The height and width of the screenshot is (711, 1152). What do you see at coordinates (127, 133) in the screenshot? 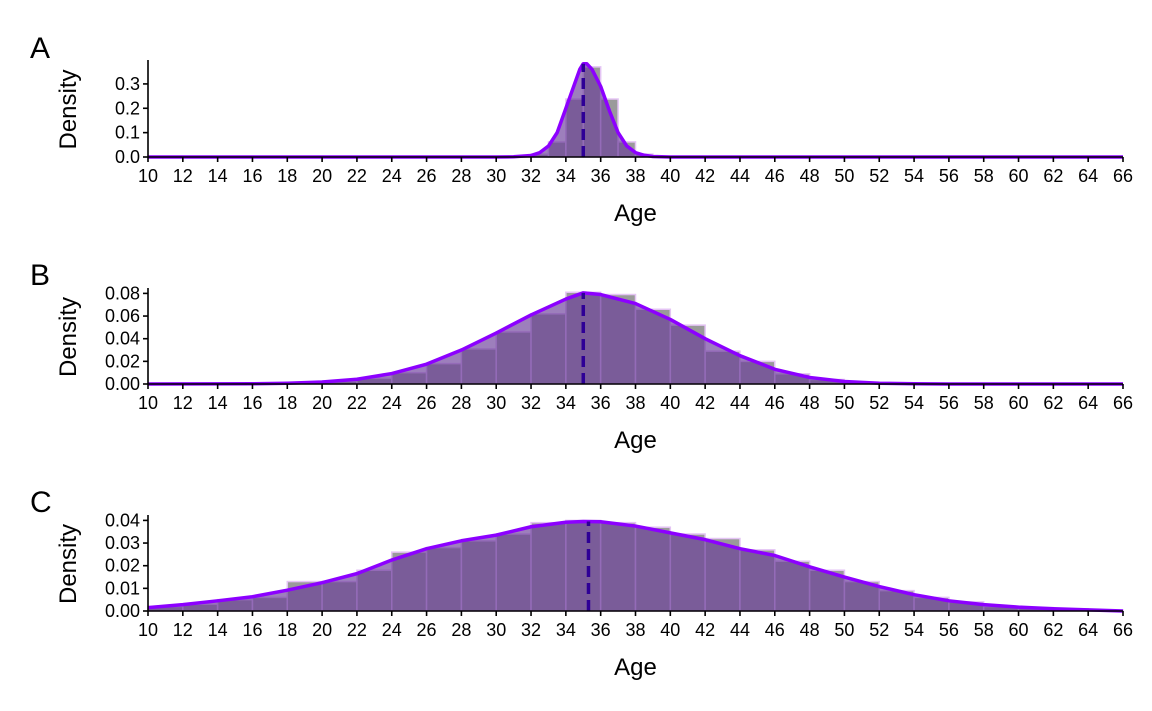
I see `y-tick-label: 0.1` at bounding box center [127, 133].